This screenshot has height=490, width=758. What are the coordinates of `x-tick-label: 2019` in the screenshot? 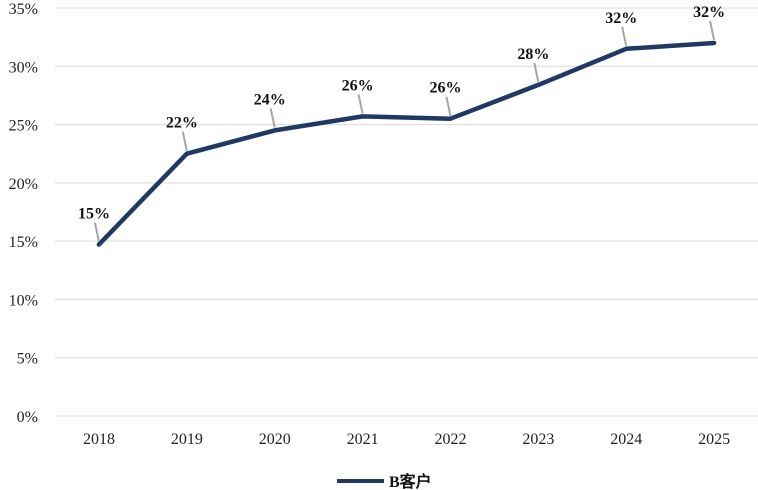 It's located at (187, 439).